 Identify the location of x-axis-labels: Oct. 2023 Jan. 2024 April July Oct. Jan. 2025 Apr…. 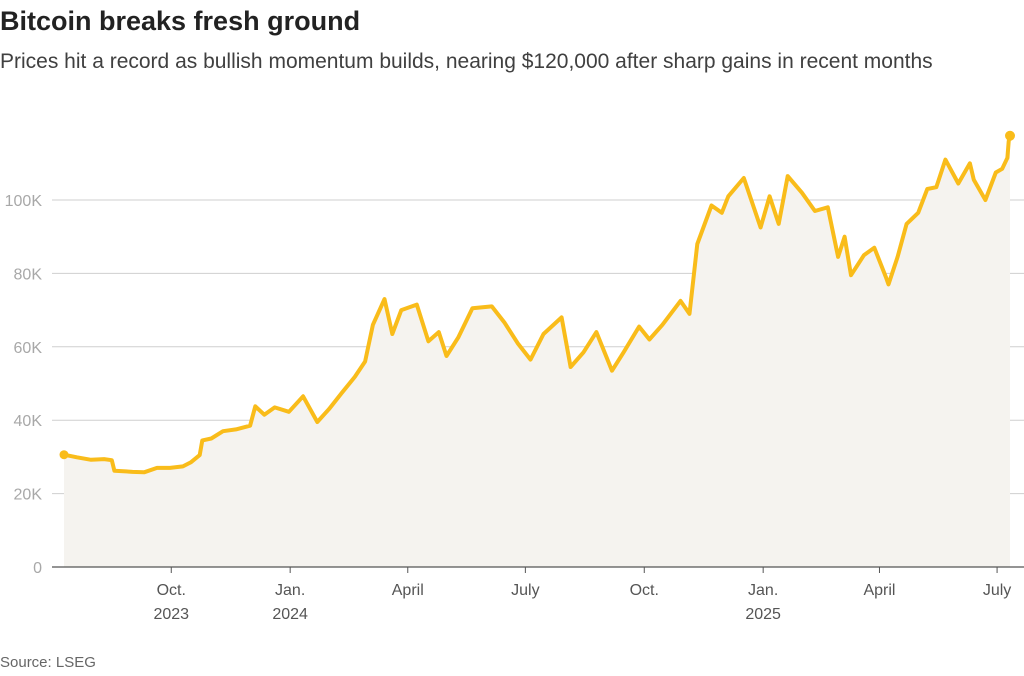
(582, 602).